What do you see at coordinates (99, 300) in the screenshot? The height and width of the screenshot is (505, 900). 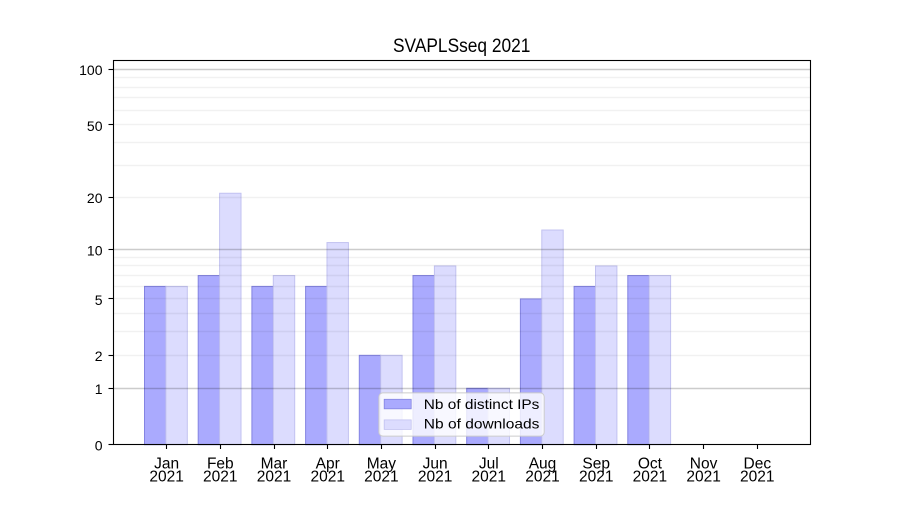 I see `svg-text: 5` at bounding box center [99, 300].